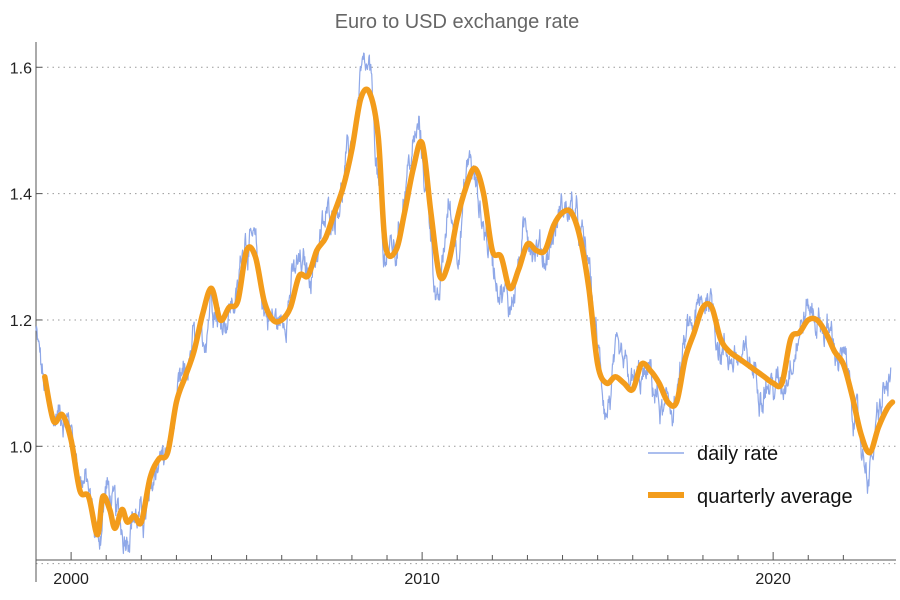 Image resolution: width=900 pixels, height=600 pixels. I want to click on legend-label-quarterly-average: quarterly average, so click(775, 497).